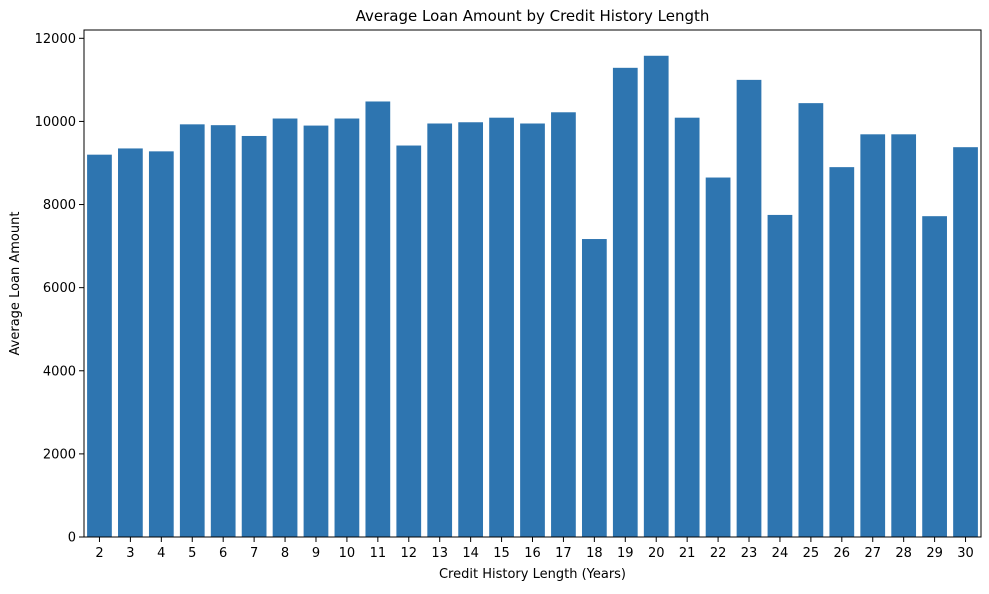 The image size is (989, 594). I want to click on x-tick-label: 4, so click(161, 553).